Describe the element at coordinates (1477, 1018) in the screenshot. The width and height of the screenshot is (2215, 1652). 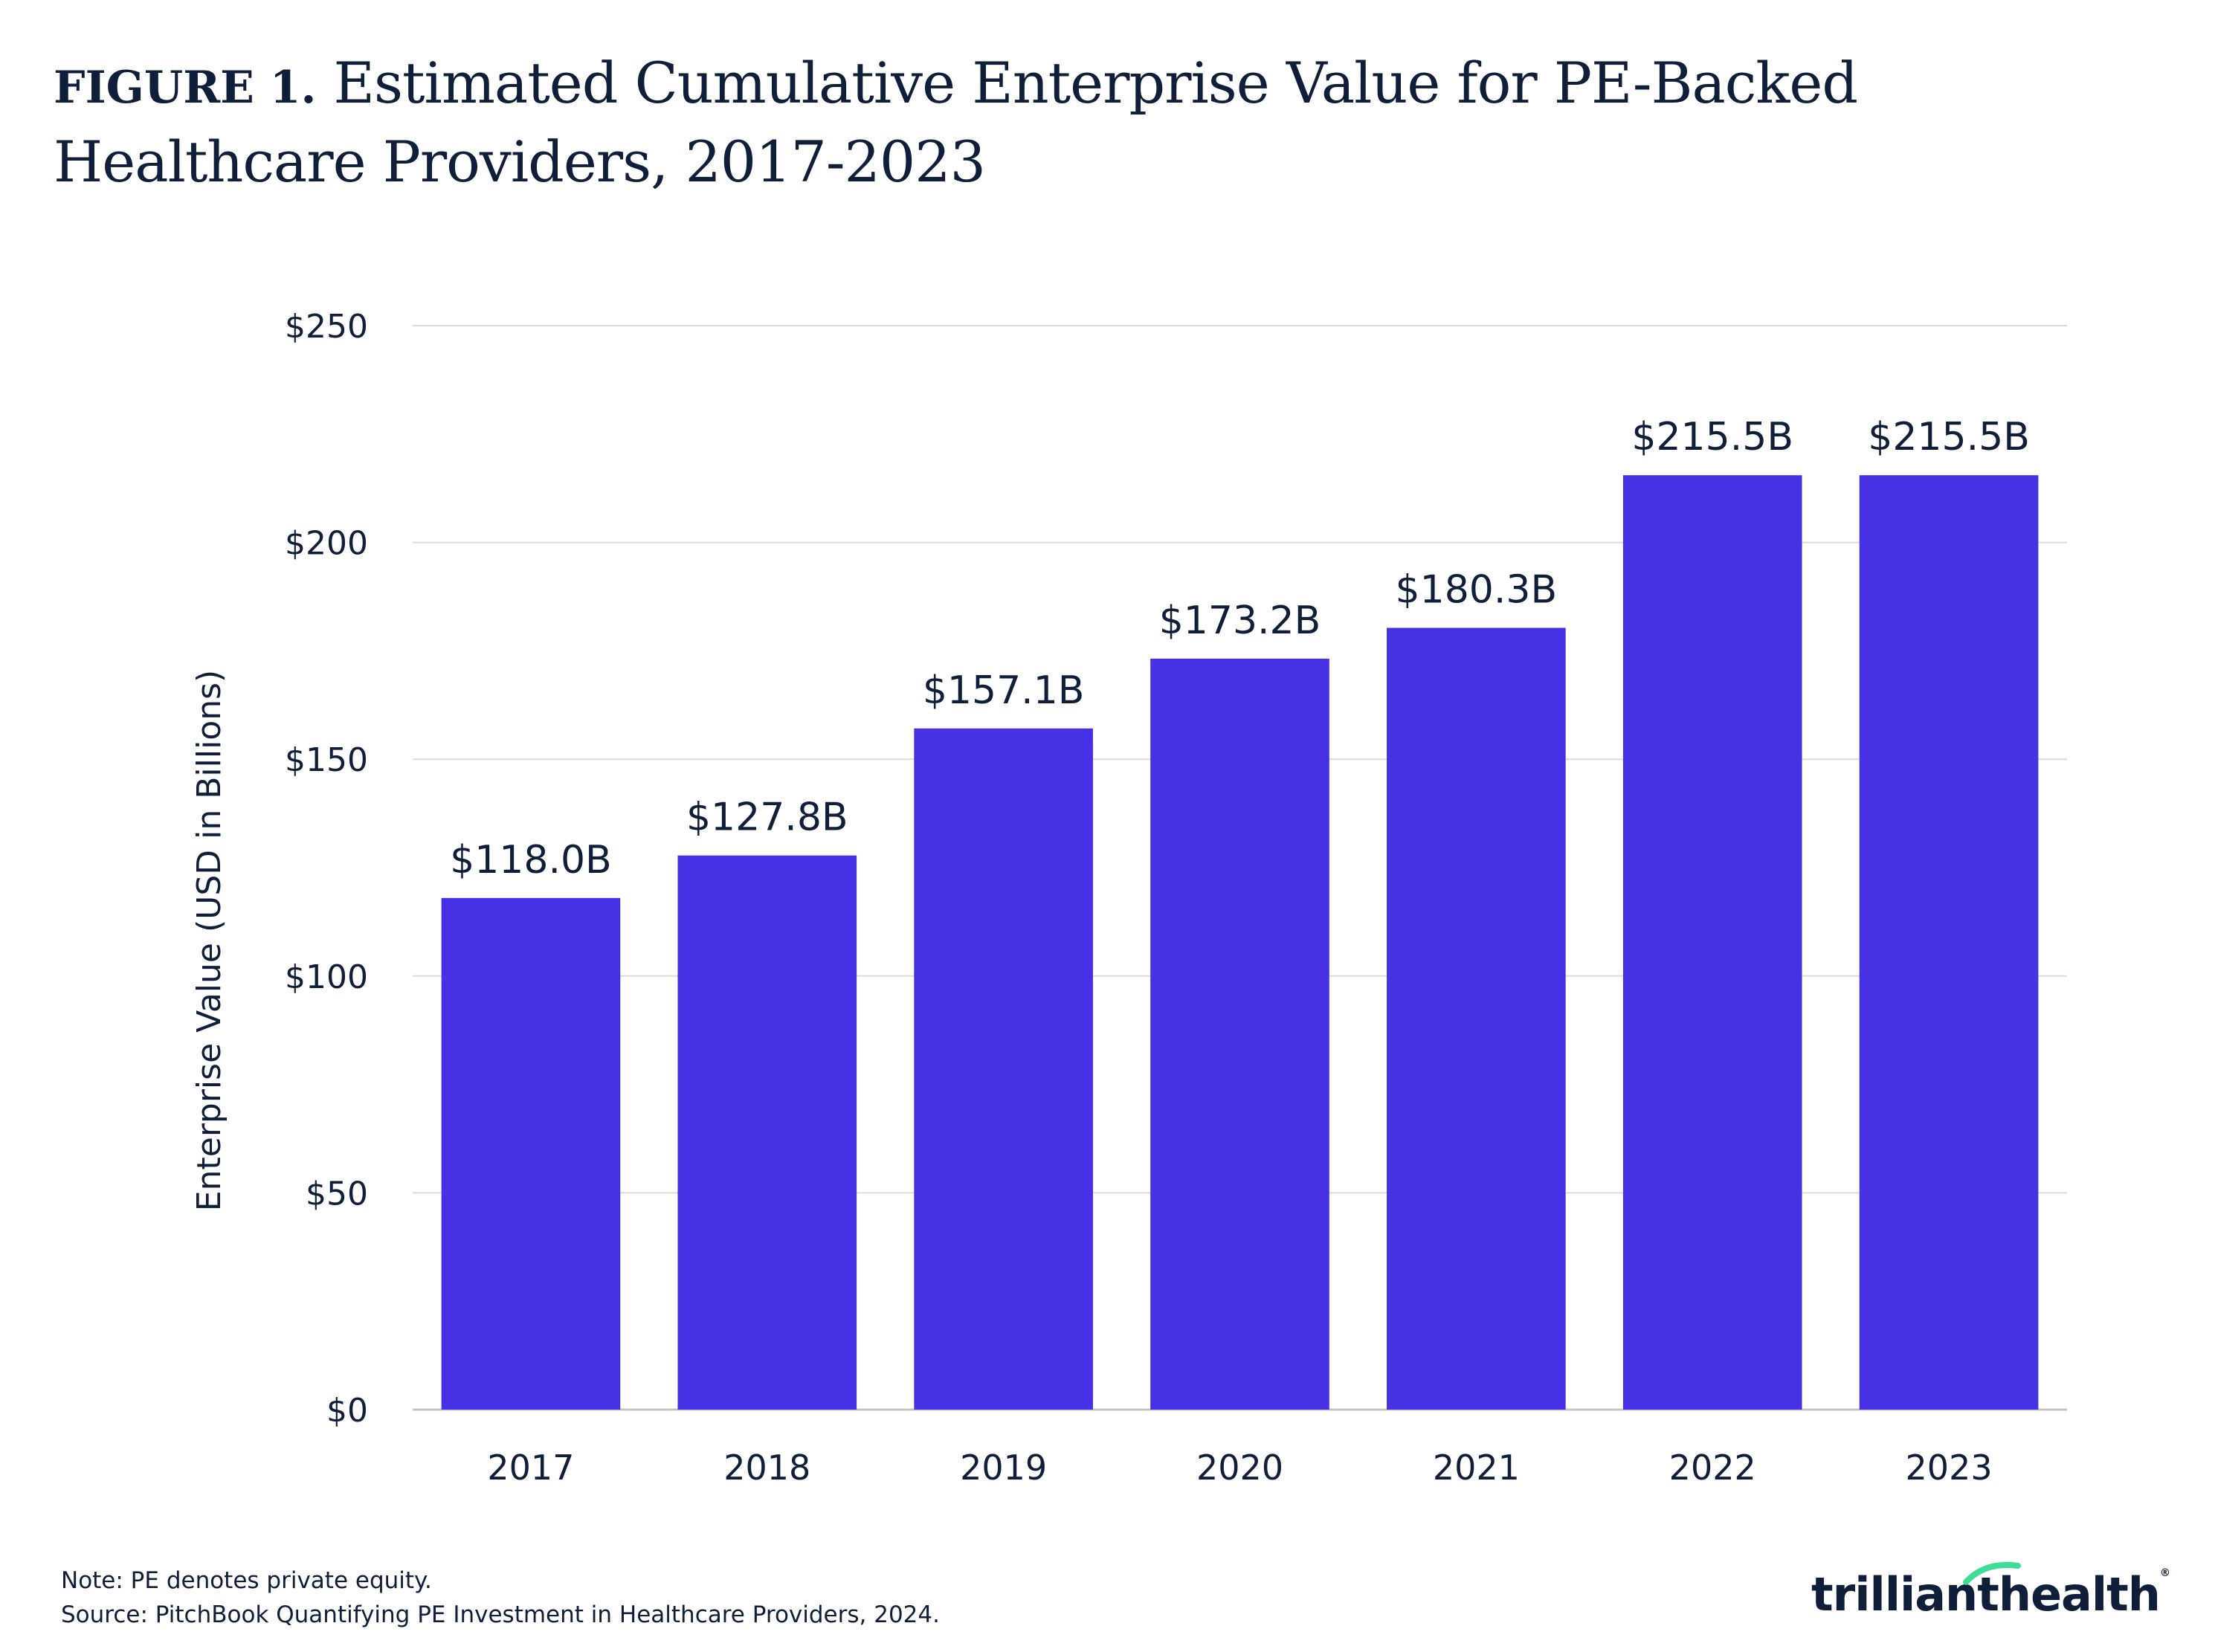
I see `bar-2021` at that location.